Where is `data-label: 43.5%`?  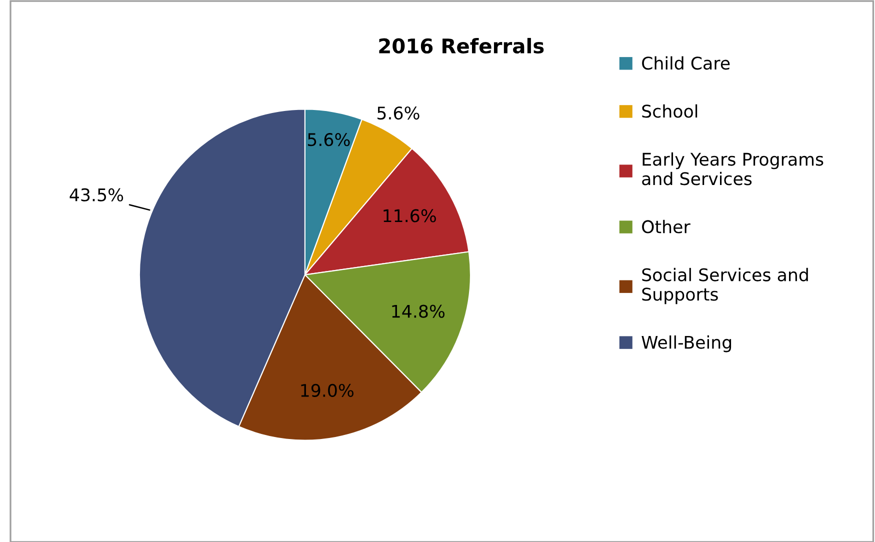 data-label: 43.5% is located at coordinates (97, 195).